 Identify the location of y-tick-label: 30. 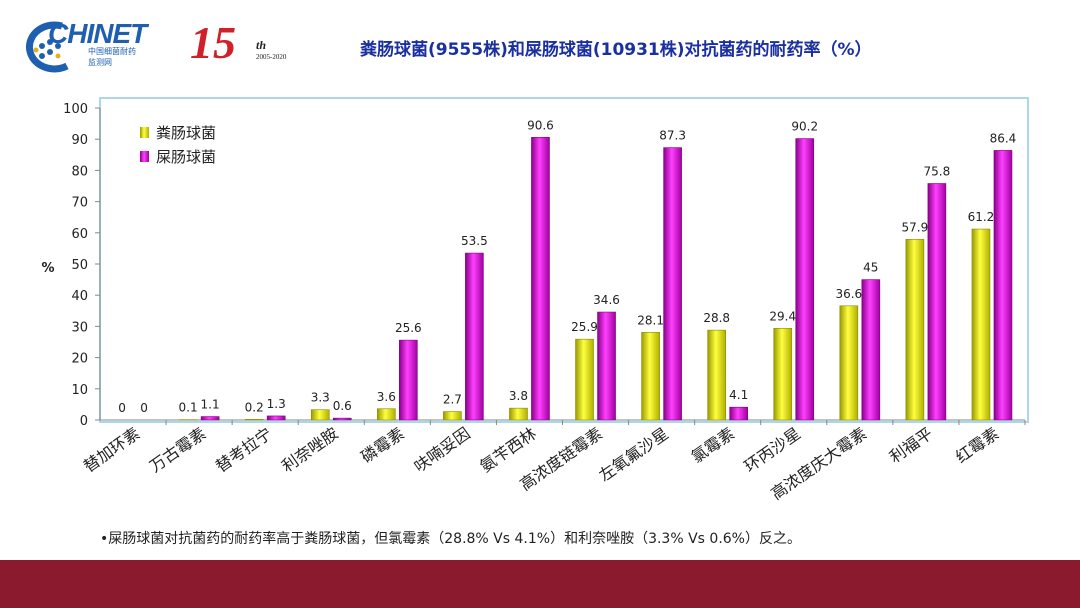
(79, 327).